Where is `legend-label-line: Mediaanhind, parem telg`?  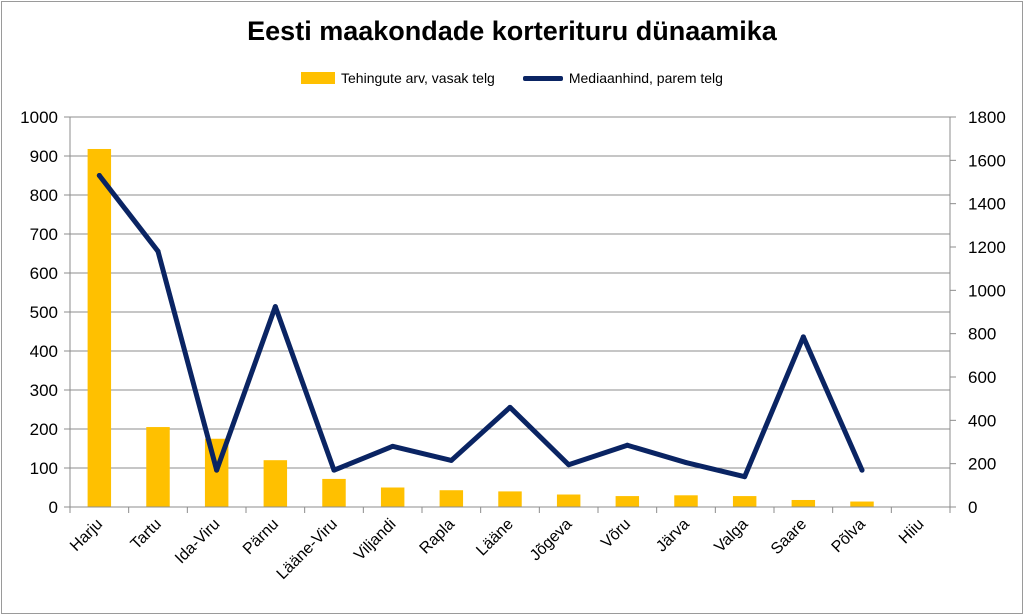
legend-label-line: Mediaanhind, parem telg is located at coordinates (645, 78).